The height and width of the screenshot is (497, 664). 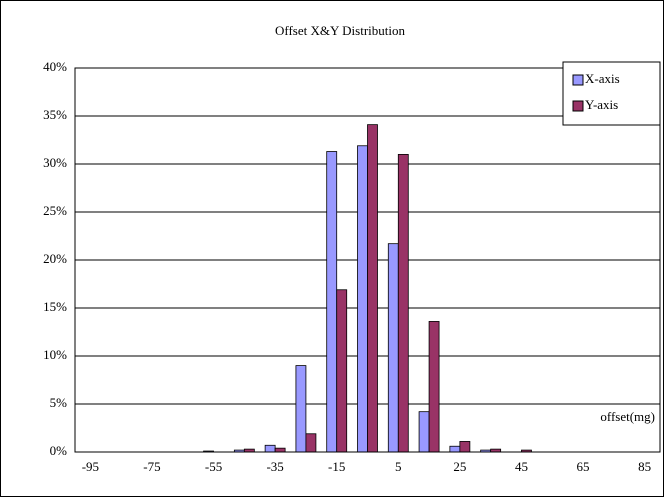 I want to click on x-tick-label: 5, so click(x=398, y=466).